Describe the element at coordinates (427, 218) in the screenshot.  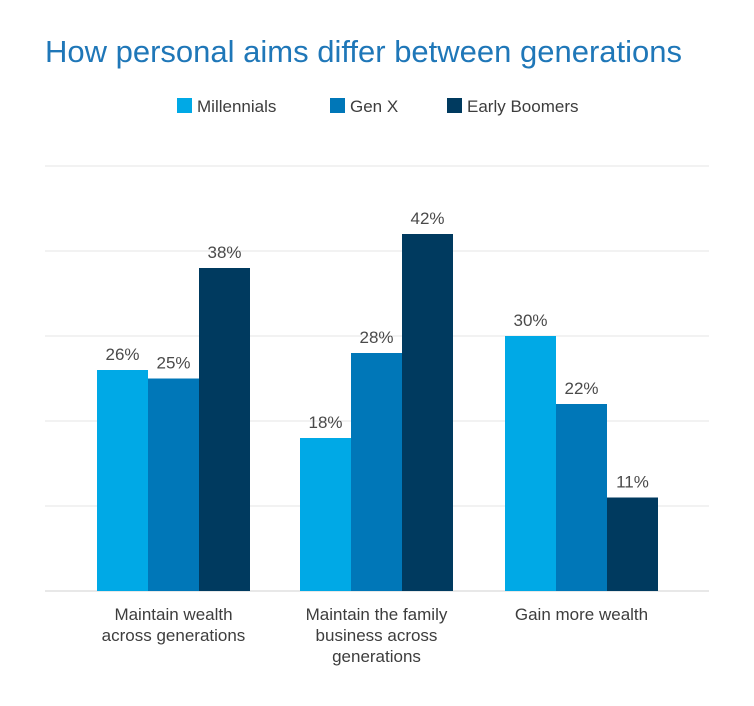
I see `value-label-1-2: 42%` at that location.